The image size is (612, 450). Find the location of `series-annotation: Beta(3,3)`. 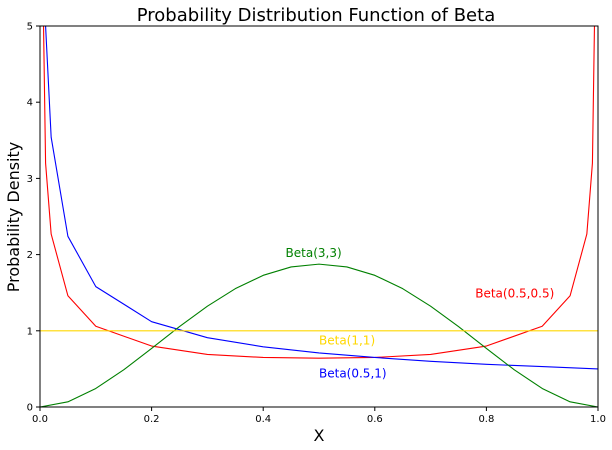

series-annotation: Beta(3,3) is located at coordinates (314, 253).